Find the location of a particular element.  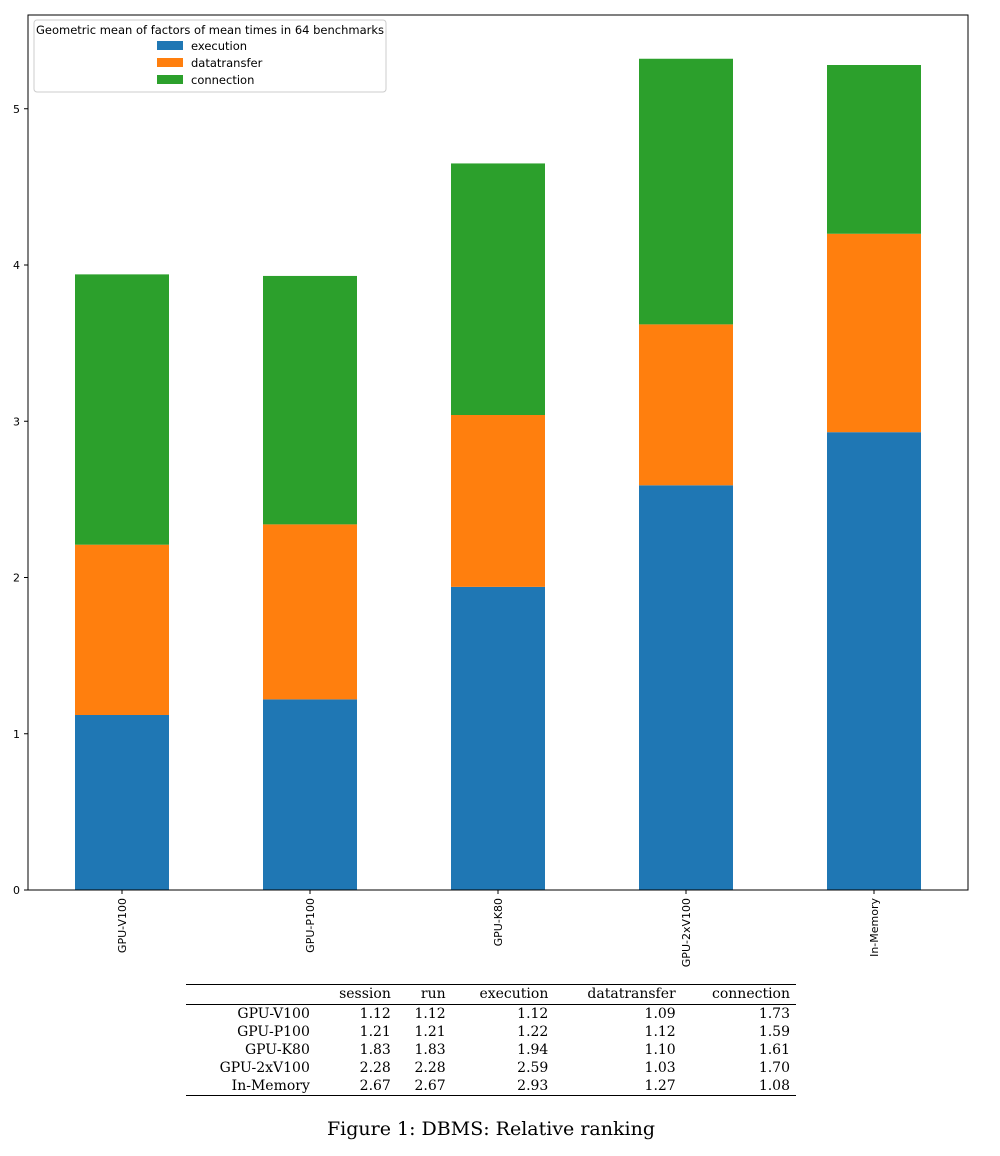

table-row: GPU-V100 1.12 1.12 1.12 1.09 1.73 is located at coordinates (491, 1014).